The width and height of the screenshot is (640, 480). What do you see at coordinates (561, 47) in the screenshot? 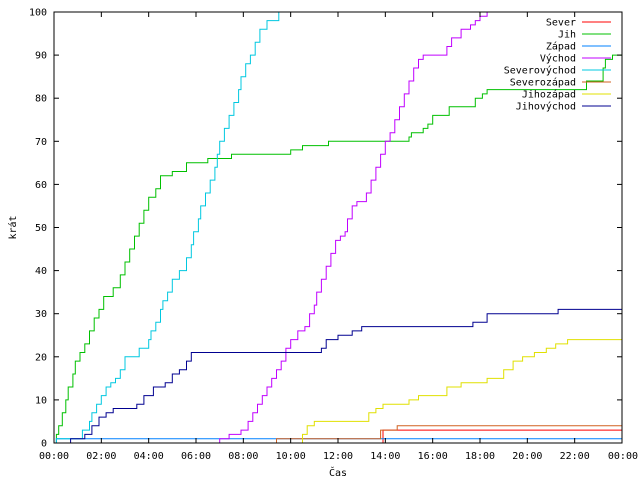
I see `legend-label: Západ` at bounding box center [561, 47].